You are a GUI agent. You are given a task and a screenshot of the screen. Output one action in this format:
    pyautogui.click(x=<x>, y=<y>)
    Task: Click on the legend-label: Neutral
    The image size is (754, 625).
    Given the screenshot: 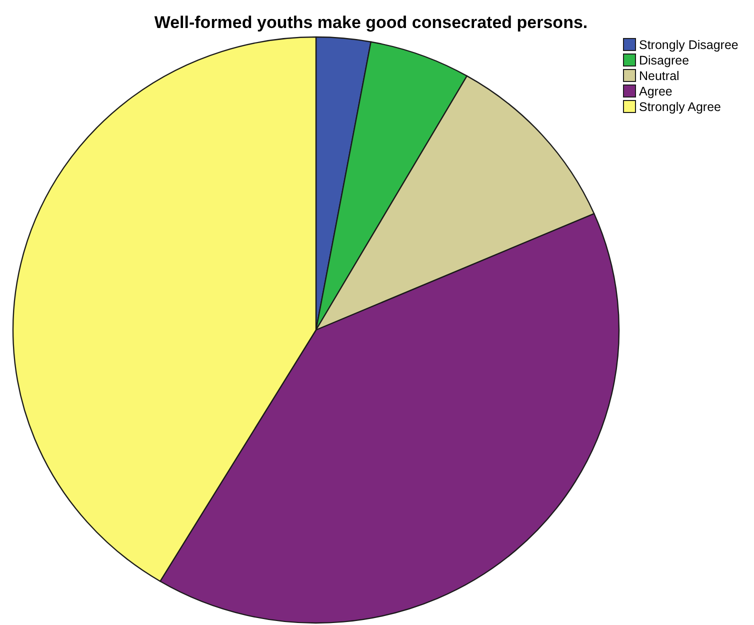 What is the action you would take?
    pyautogui.click(x=659, y=76)
    